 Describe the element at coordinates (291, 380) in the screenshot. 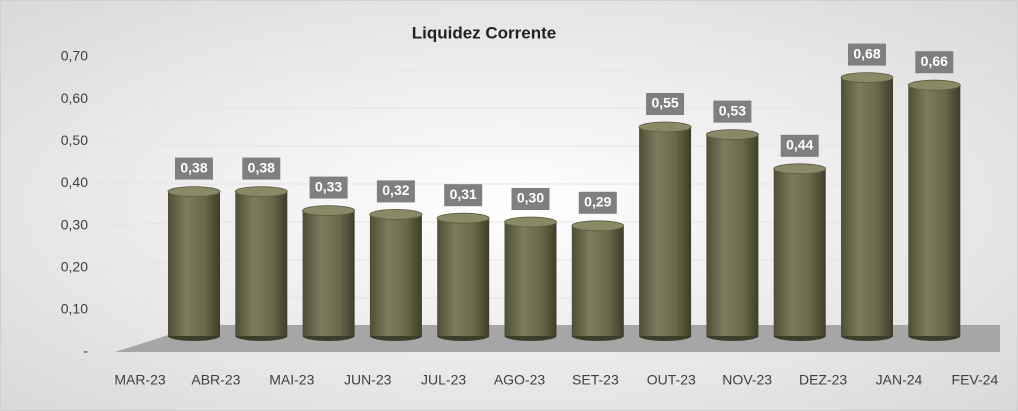

I see `x-tick-label: MAI-23` at that location.